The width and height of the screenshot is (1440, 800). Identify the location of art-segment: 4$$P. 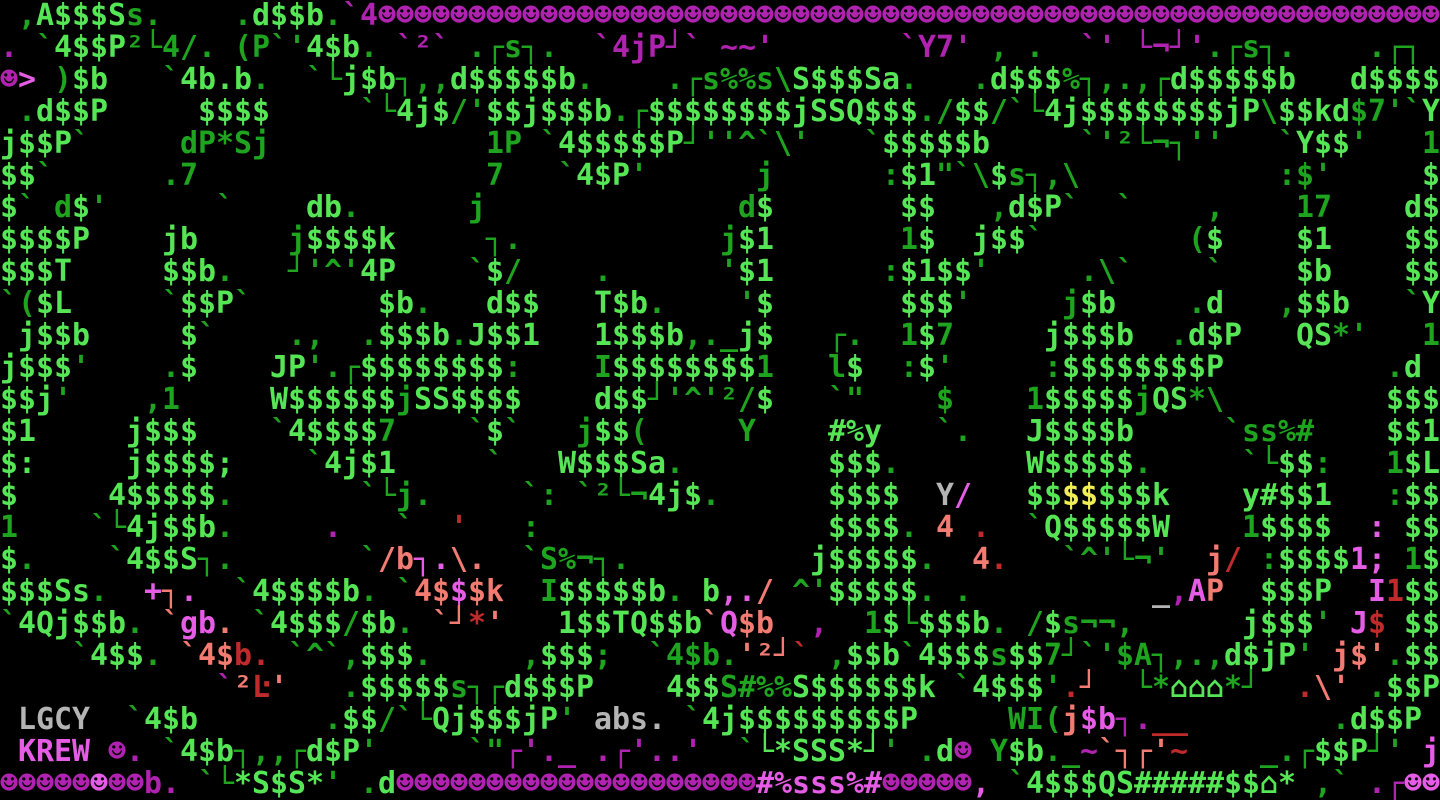
(90, 47).